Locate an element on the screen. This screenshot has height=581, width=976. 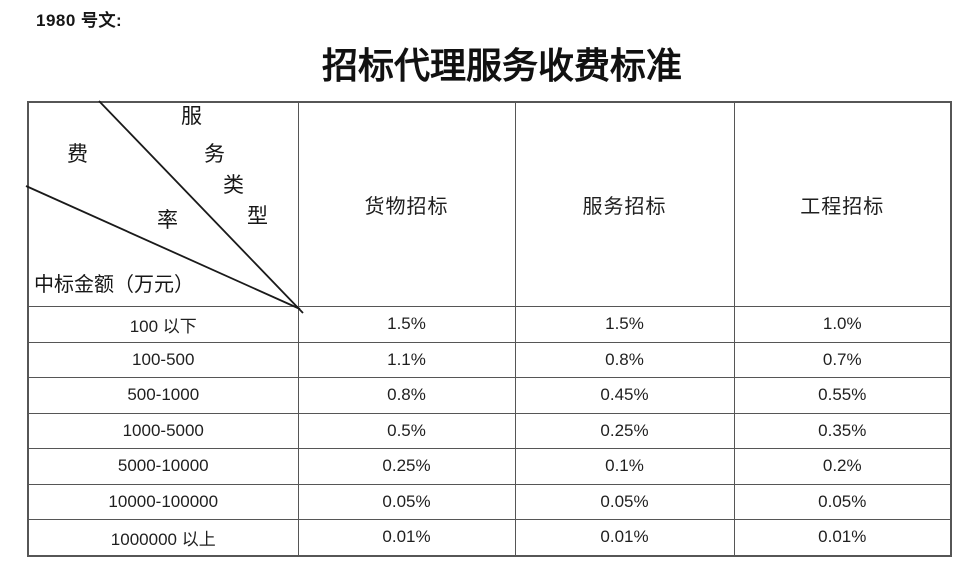
diag-char-type-1: 服 is located at coordinates (191, 116).